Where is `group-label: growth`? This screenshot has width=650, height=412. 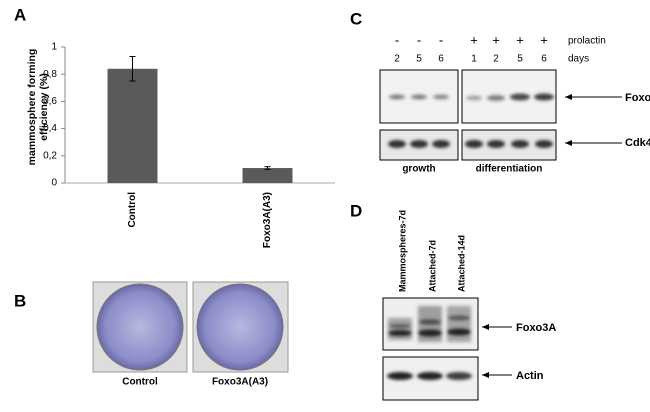 group-label: growth is located at coordinates (418, 169).